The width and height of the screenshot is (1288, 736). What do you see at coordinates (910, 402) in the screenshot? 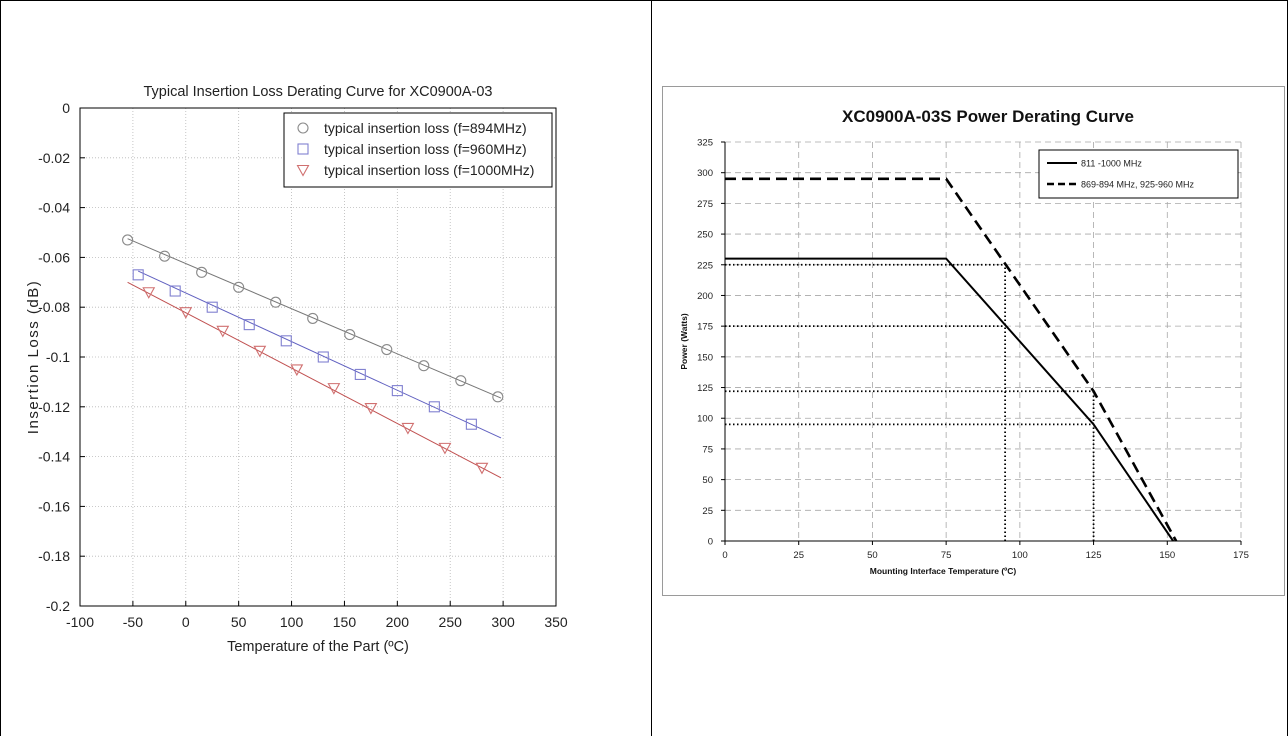
I see `reference-lines` at bounding box center [910, 402].